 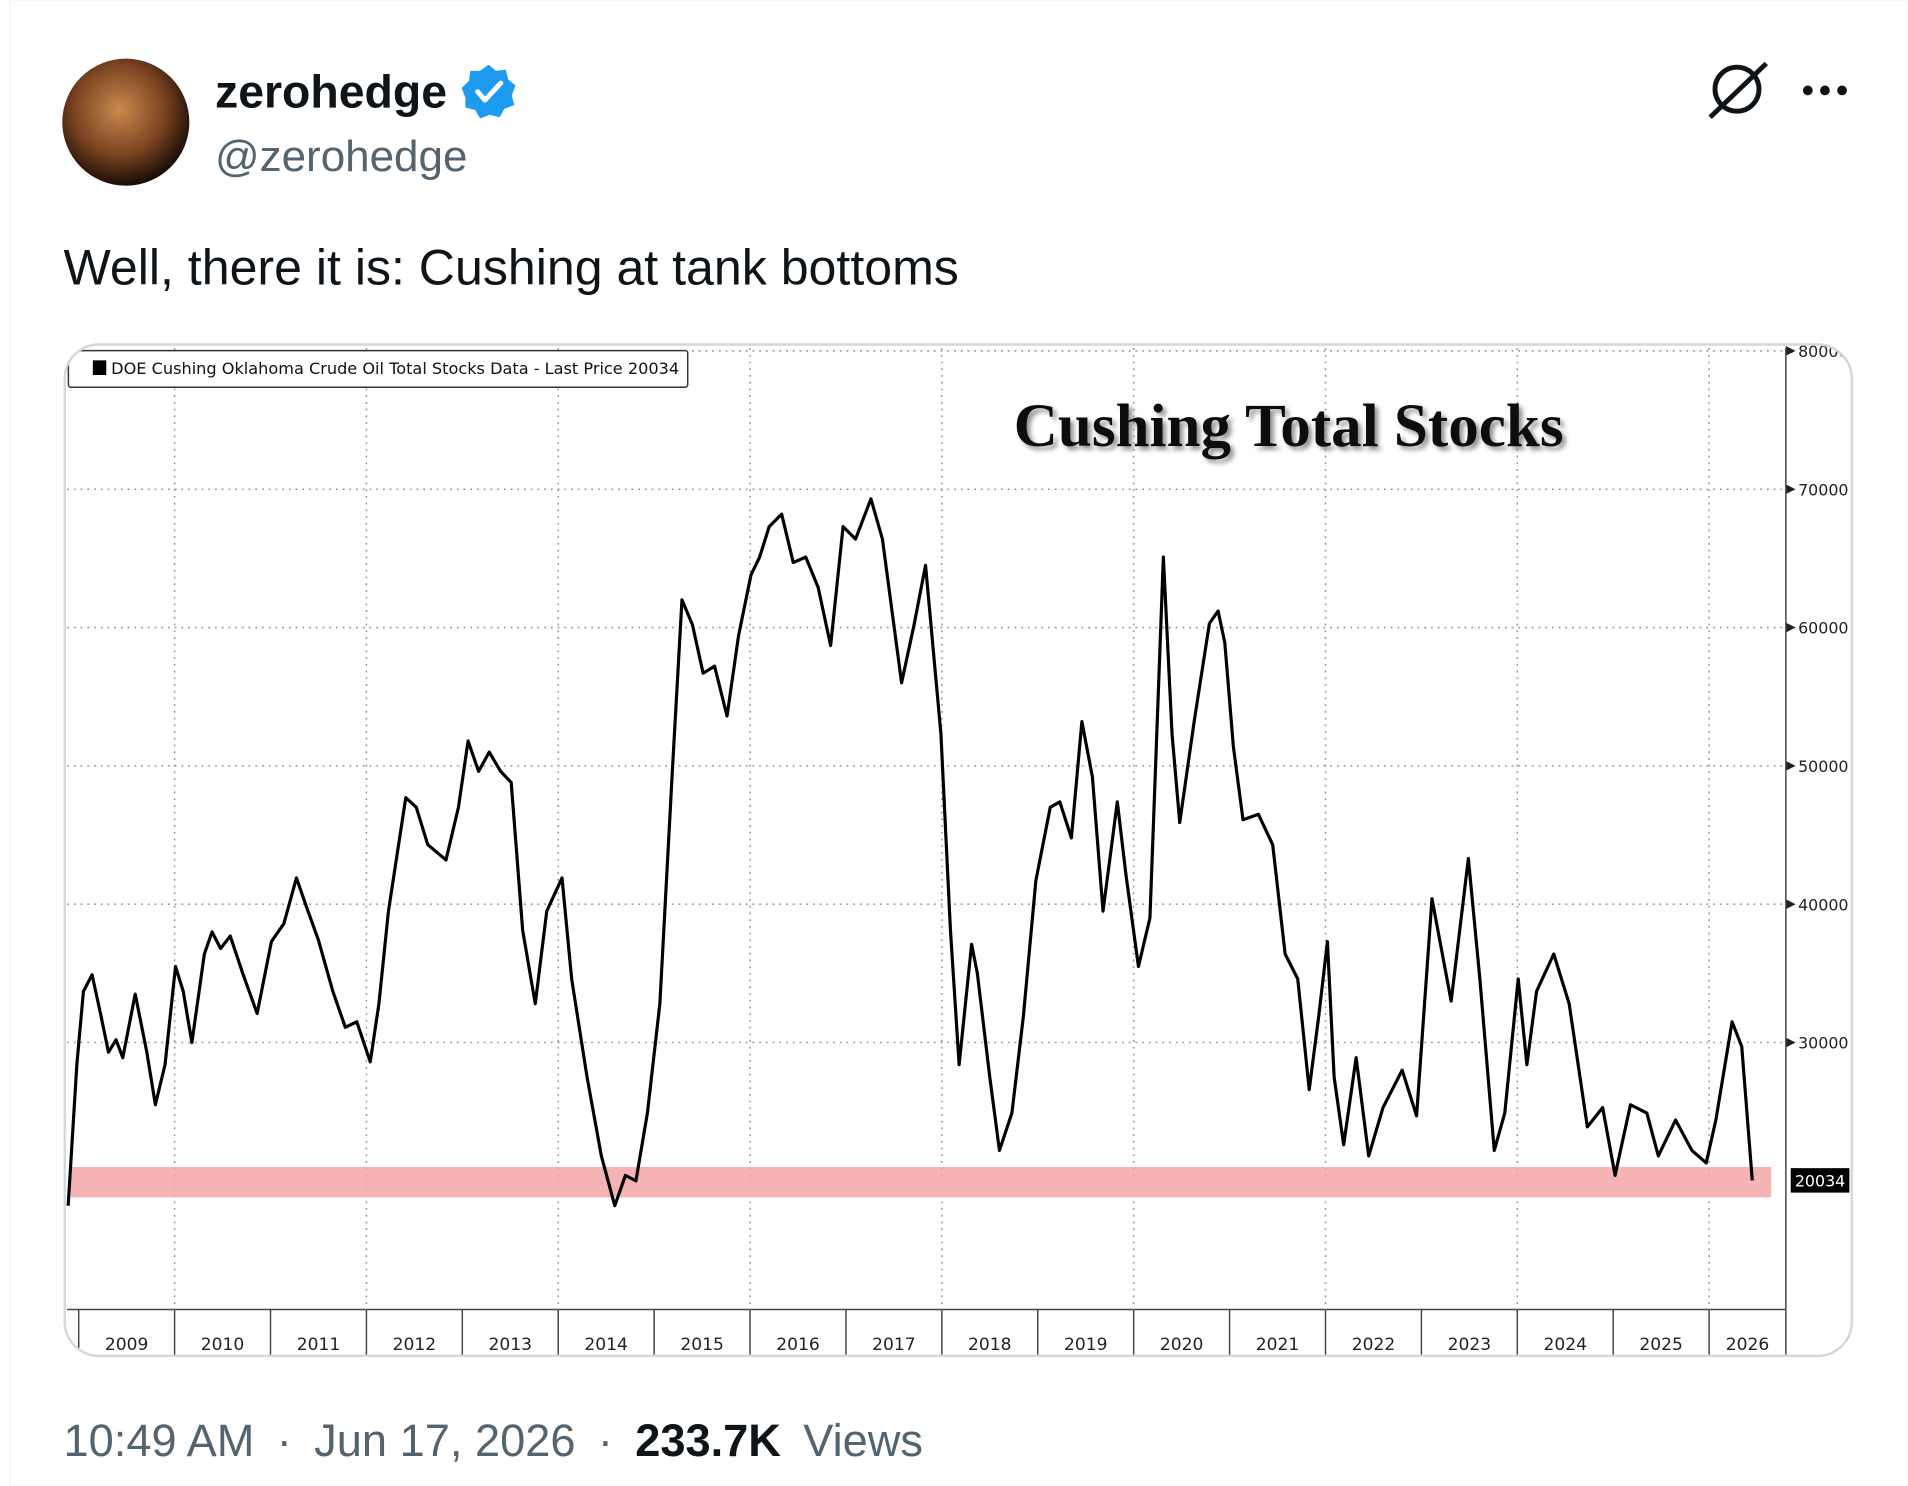 What do you see at coordinates (1086, 1345) in the screenshot?
I see `x-tick-label: 2019` at bounding box center [1086, 1345].